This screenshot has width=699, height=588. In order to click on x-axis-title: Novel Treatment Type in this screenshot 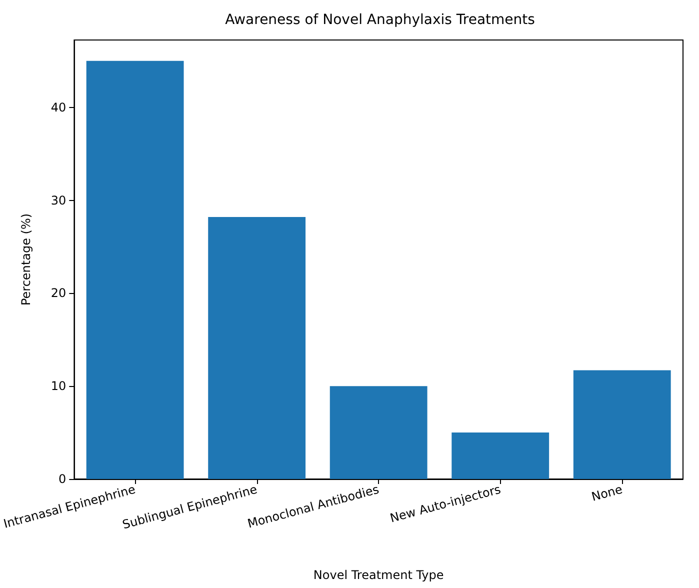, I will do `click(378, 575)`.